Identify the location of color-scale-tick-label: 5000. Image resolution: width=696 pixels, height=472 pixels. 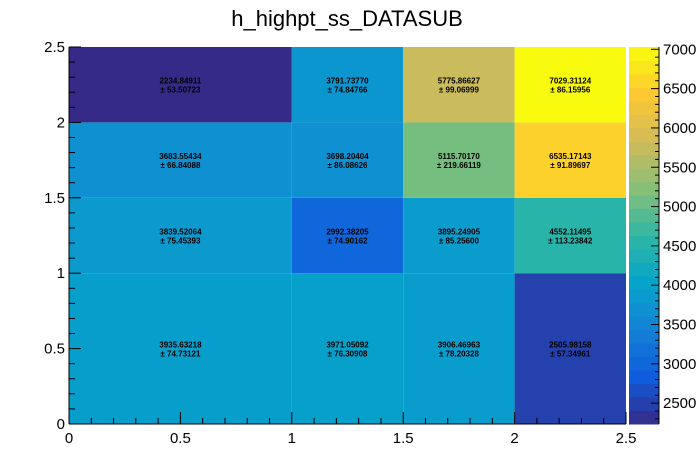
(679, 207).